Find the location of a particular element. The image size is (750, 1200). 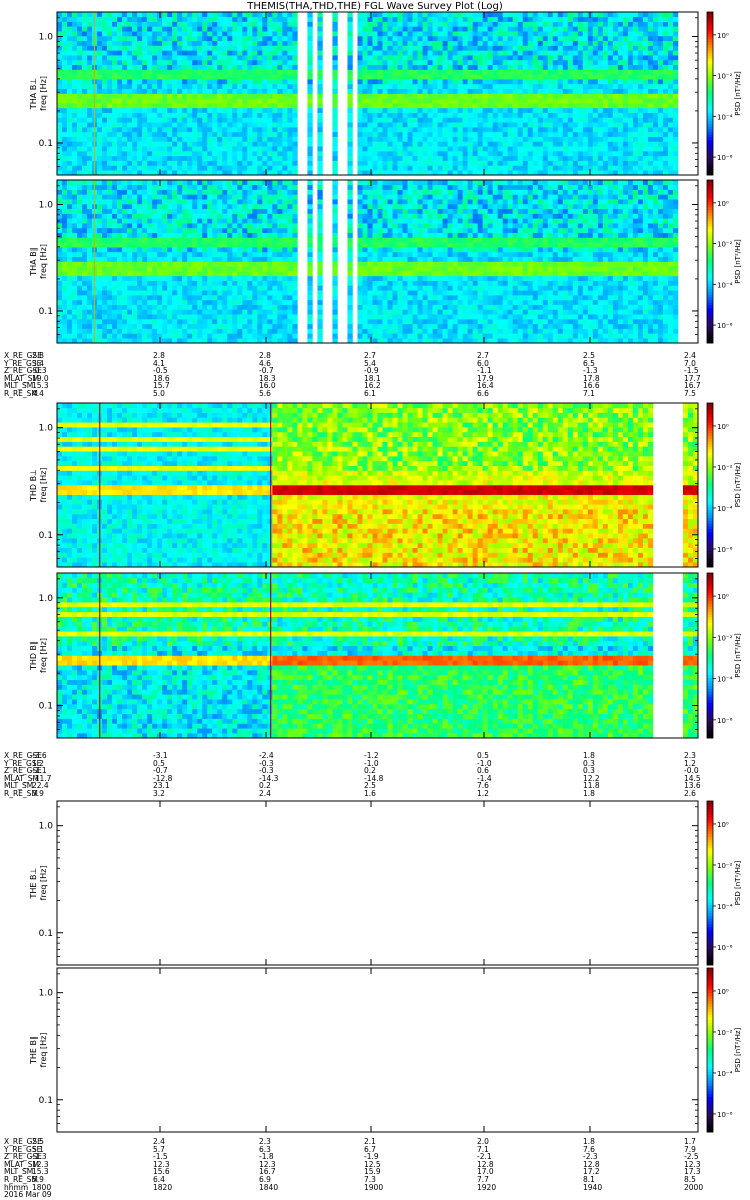

ephemeris-value: 3.2 is located at coordinates (159, 793).